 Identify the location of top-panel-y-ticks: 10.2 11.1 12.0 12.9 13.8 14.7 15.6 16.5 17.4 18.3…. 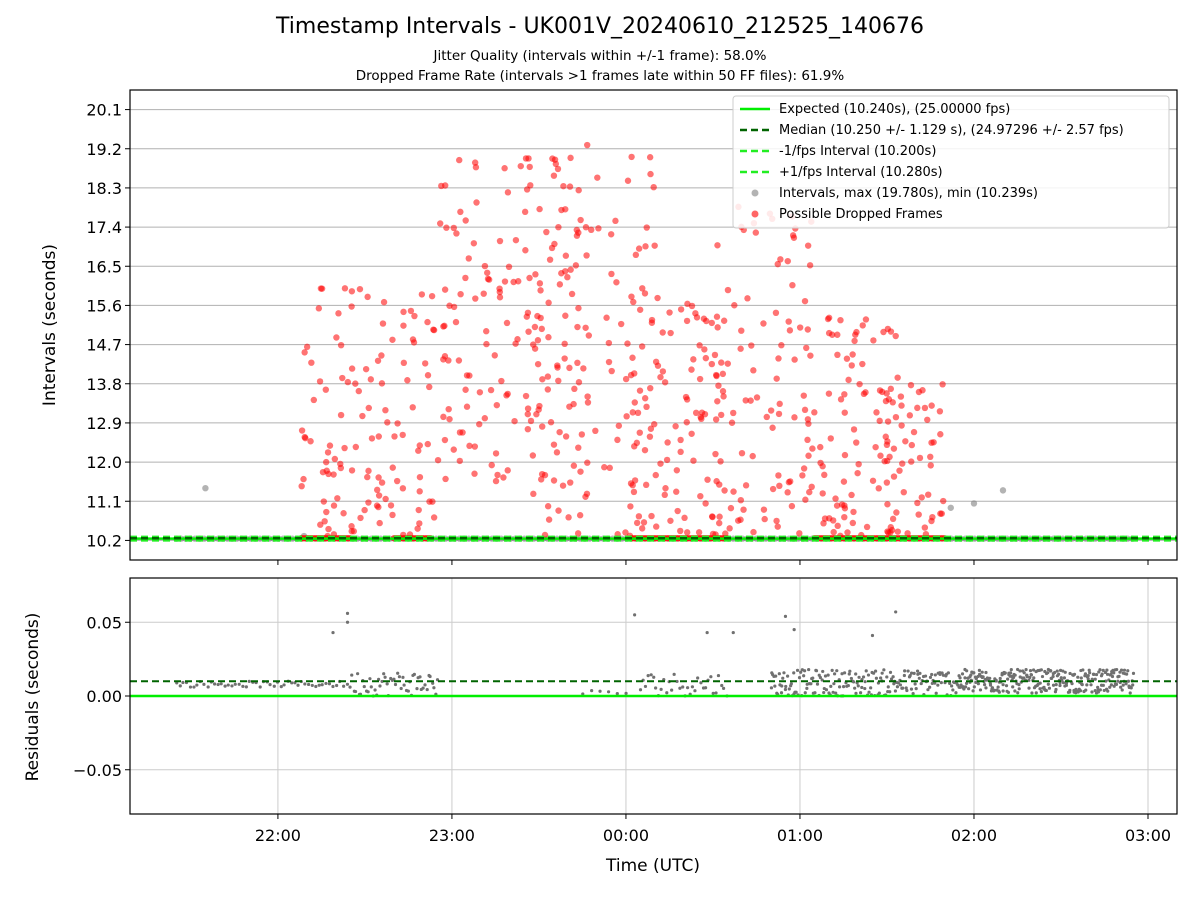
(108, 325).